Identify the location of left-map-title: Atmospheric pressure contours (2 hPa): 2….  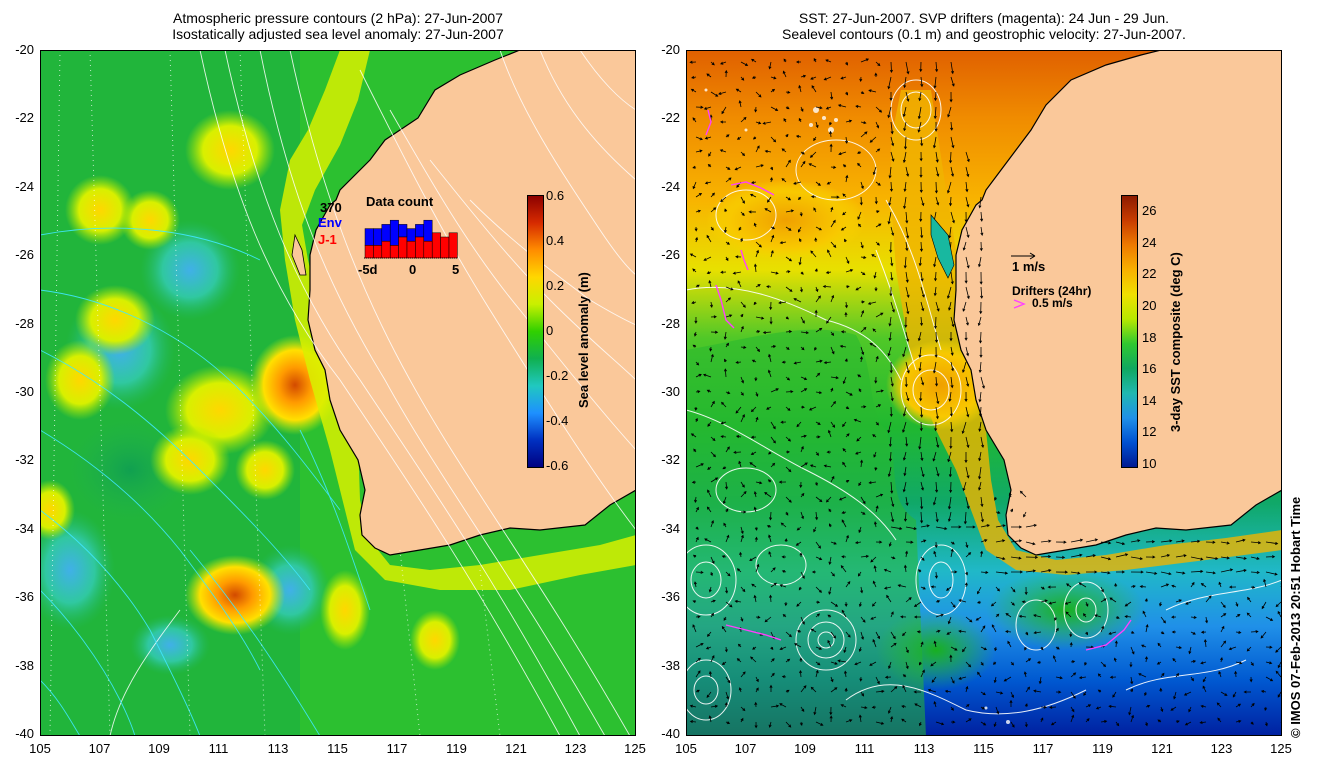
(338, 26).